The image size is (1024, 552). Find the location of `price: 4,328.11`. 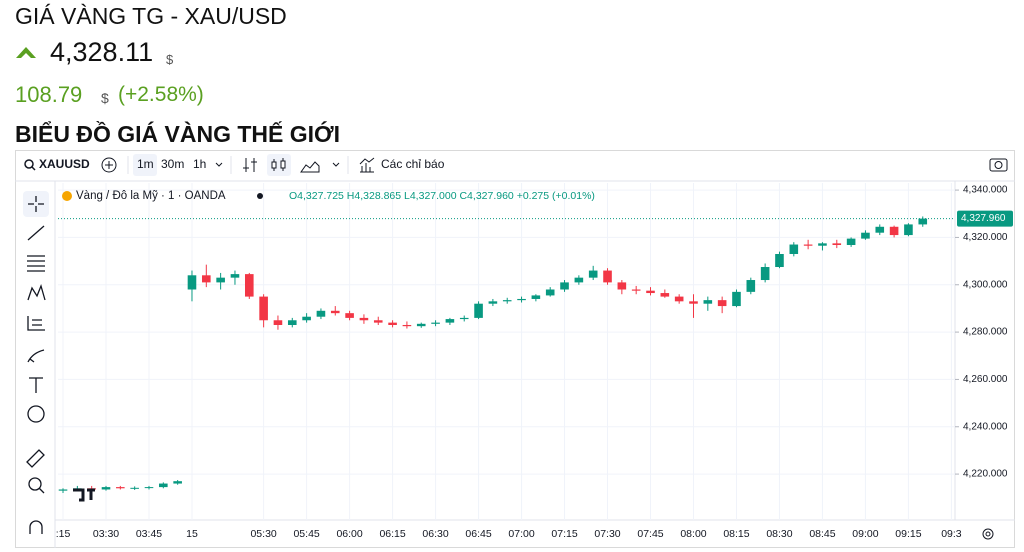

price: 4,328.11 is located at coordinates (102, 52).